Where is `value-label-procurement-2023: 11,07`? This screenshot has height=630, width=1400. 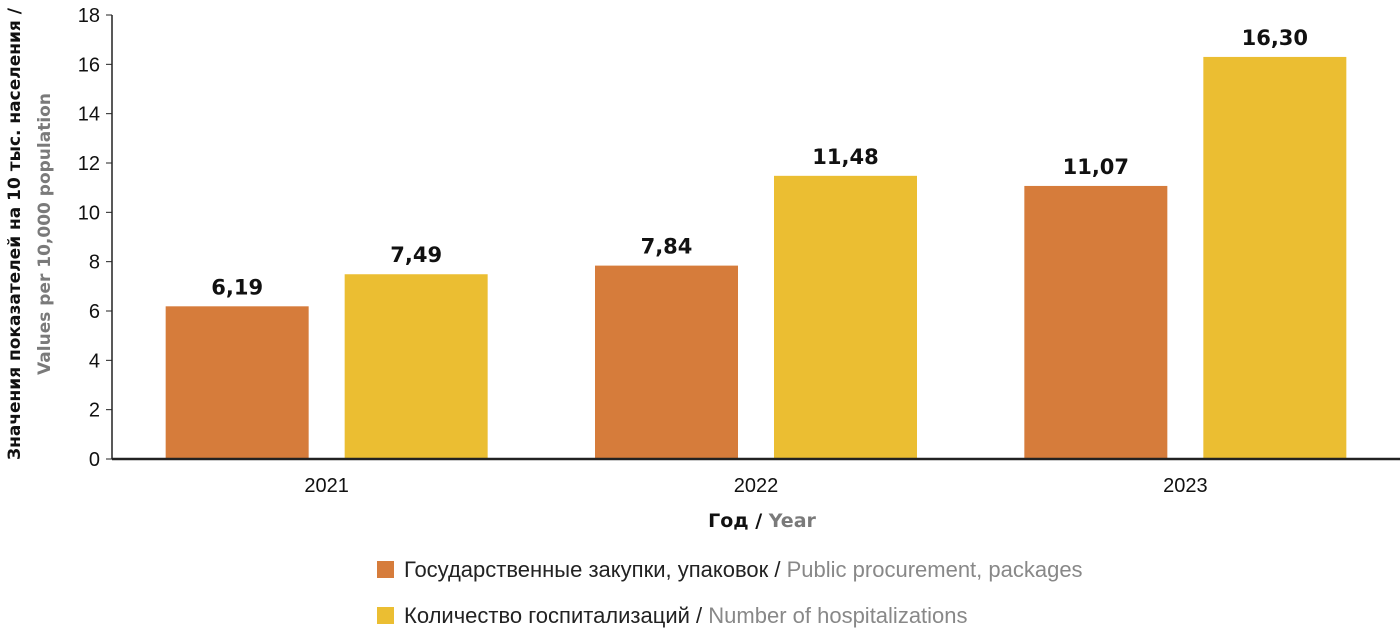
value-label-procurement-2023: 11,07 is located at coordinates (1096, 167).